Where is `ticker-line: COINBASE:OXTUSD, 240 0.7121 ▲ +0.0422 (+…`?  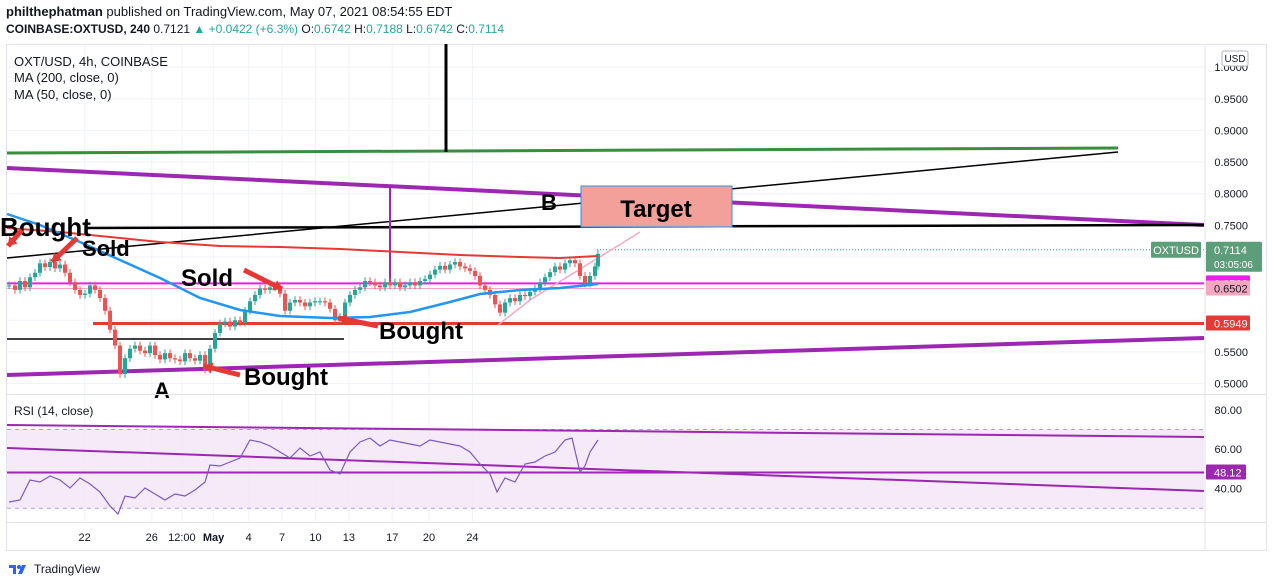
ticker-line: COINBASE:OXTUSD, 240 0.7121 ▲ +0.0422 (+… is located at coordinates (255, 29).